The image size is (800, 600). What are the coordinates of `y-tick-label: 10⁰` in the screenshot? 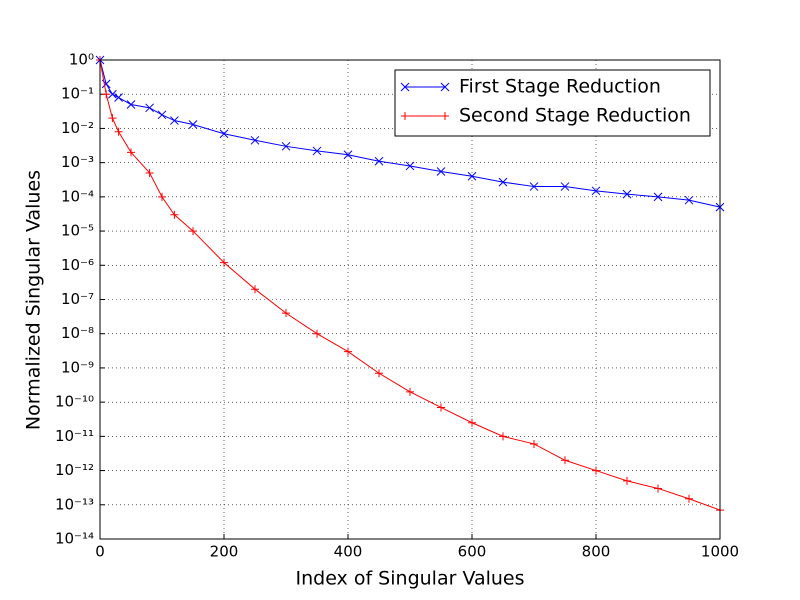 It's located at (81, 60).